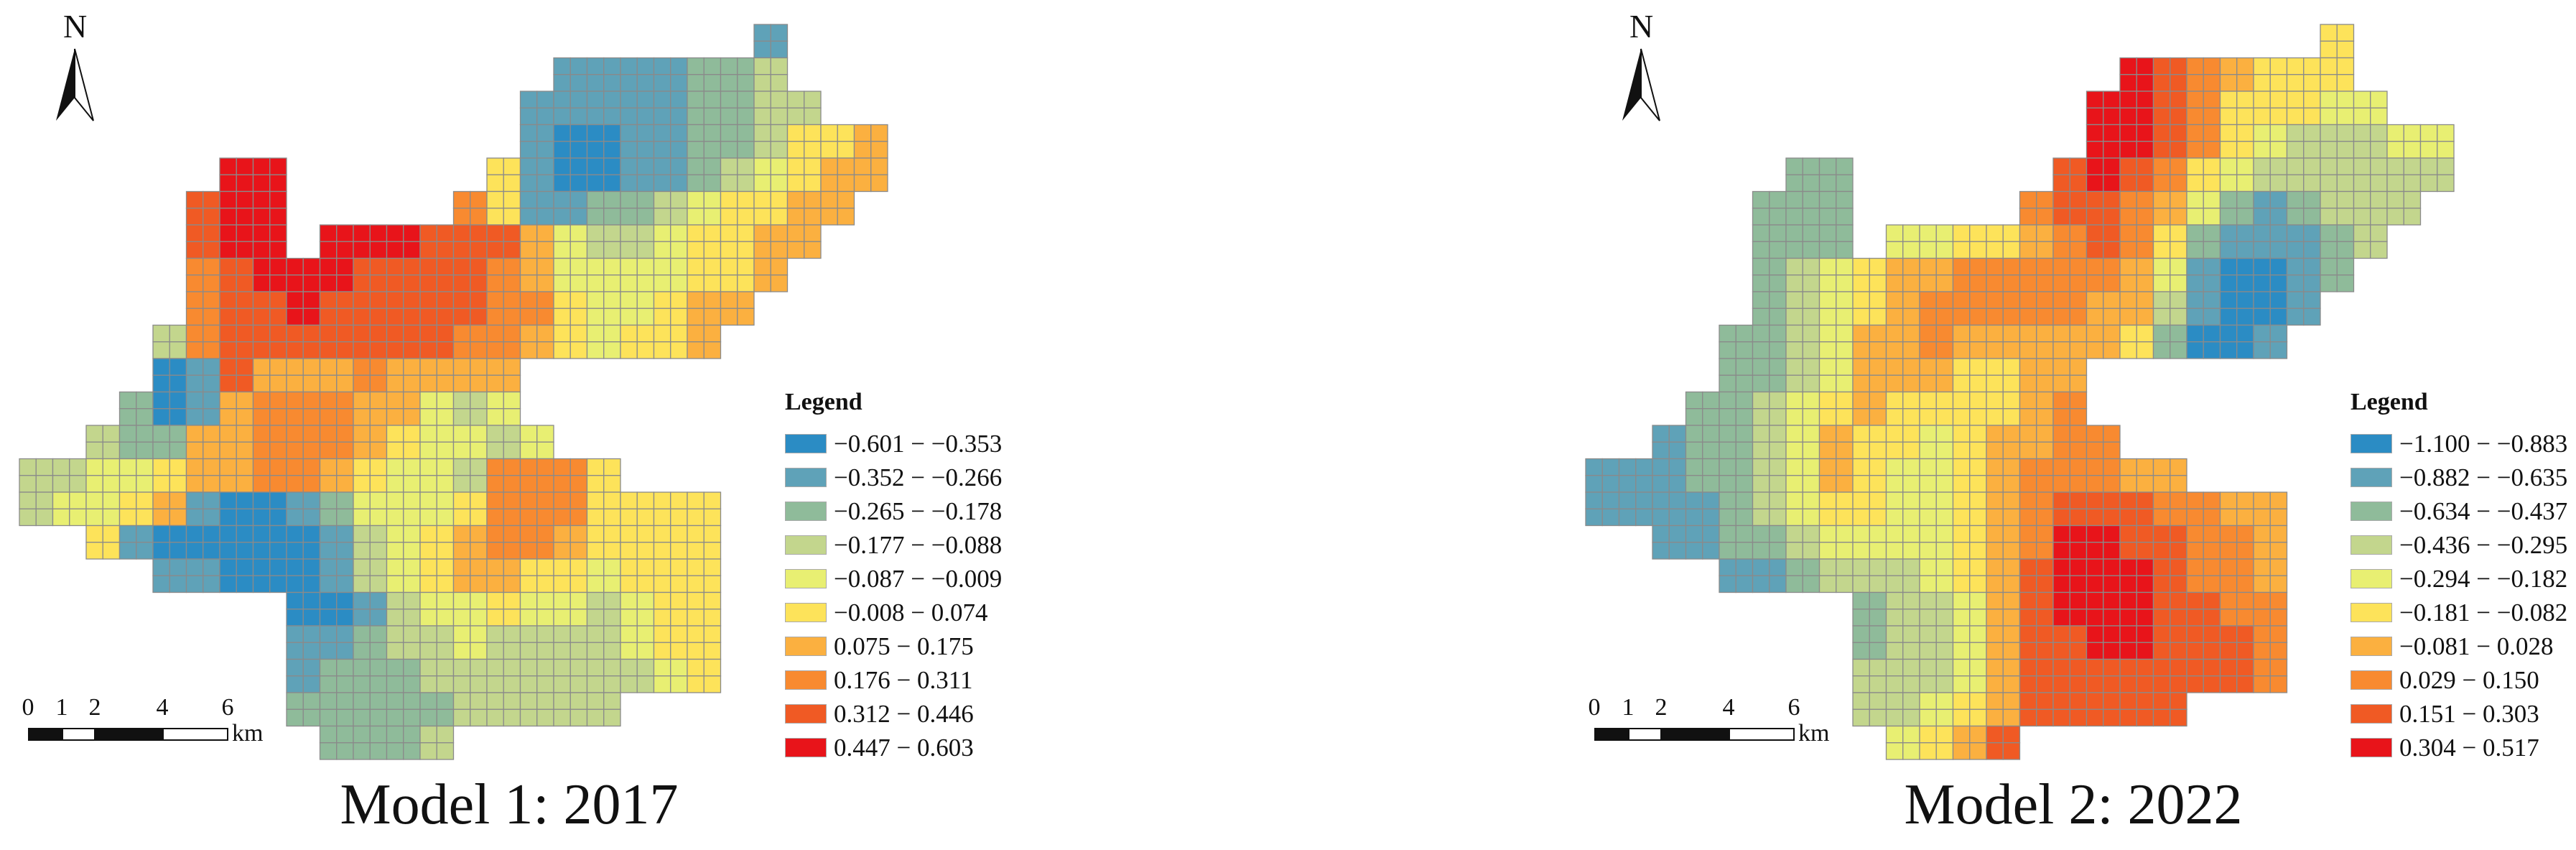 Image resolution: width=2576 pixels, height=850 pixels. I want to click on legend-item: −0.087 − −0.009, so click(894, 579).